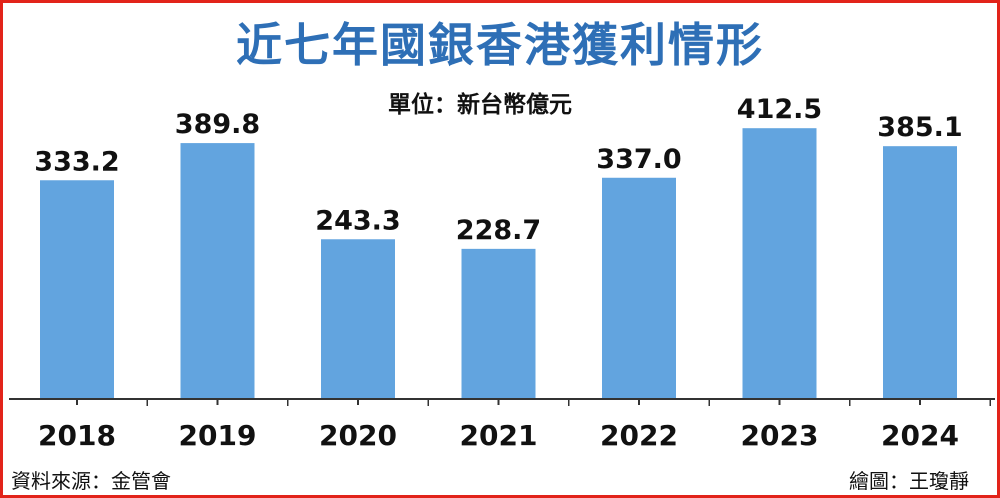 This screenshot has width=1000, height=498. Describe the element at coordinates (498, 230) in the screenshot. I see `value-label-2021: 228.7` at that location.